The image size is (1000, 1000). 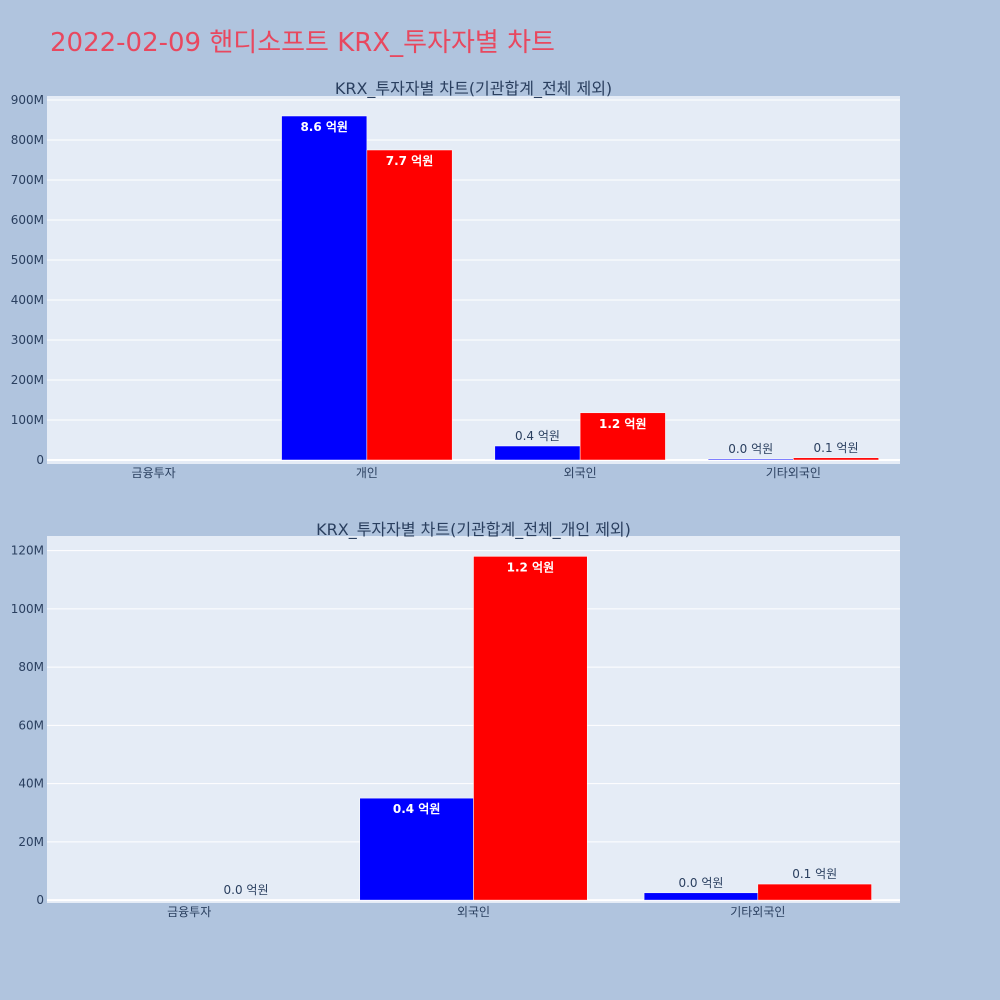 I want to click on data-label: 8.6 억원, so click(x=324, y=127).